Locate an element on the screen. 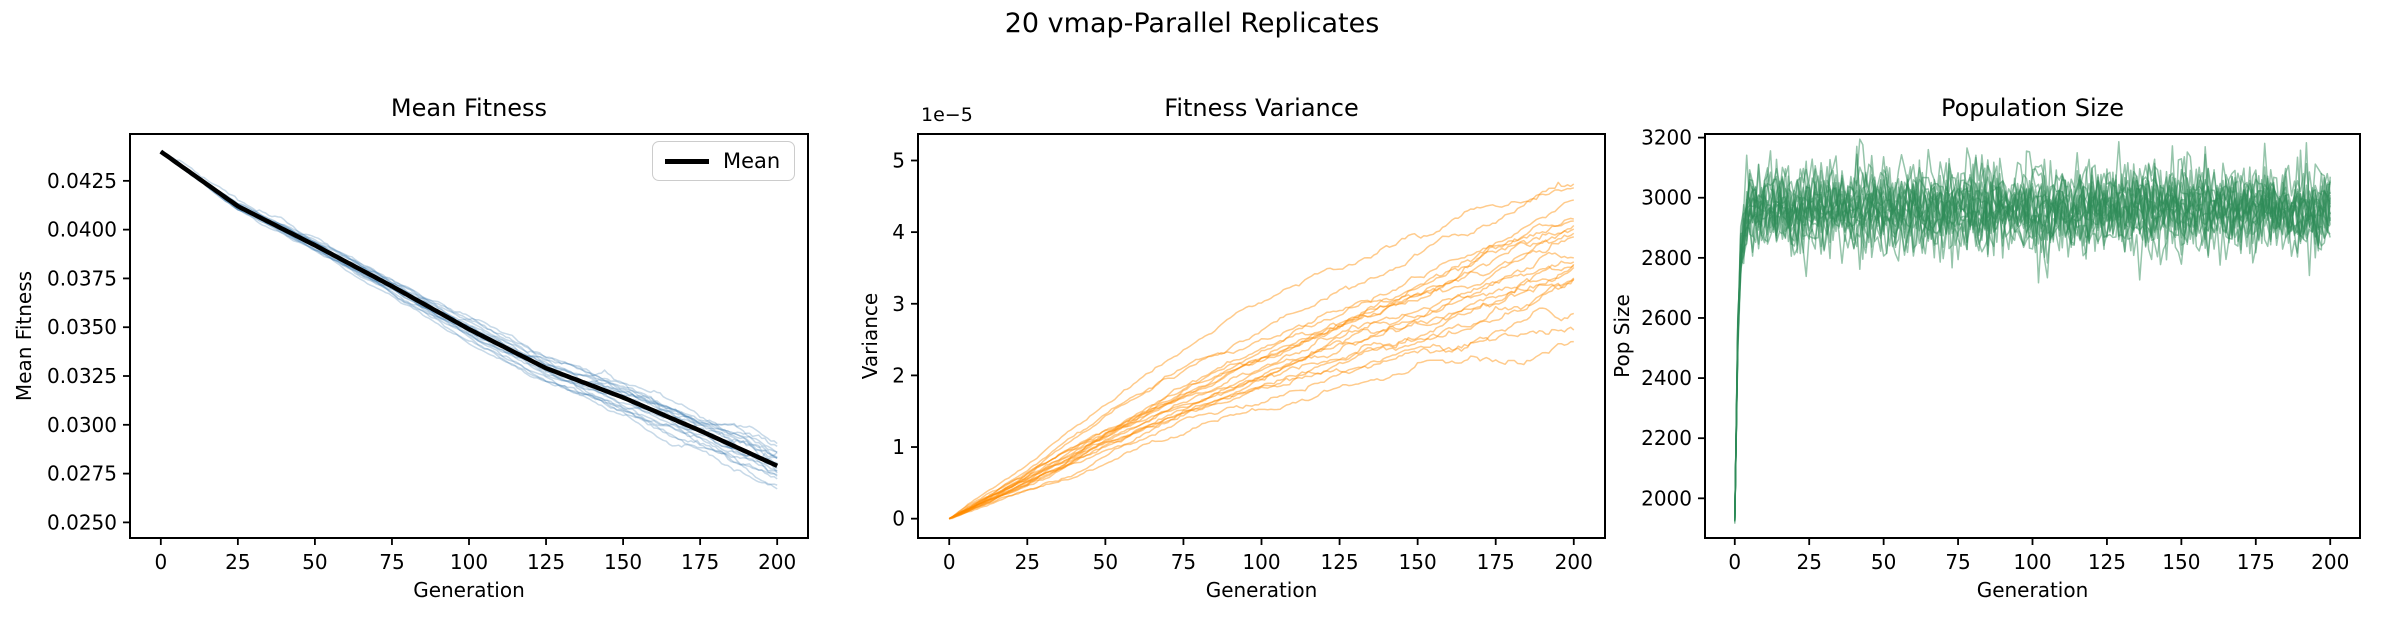  mean-line is located at coordinates (469, 308).